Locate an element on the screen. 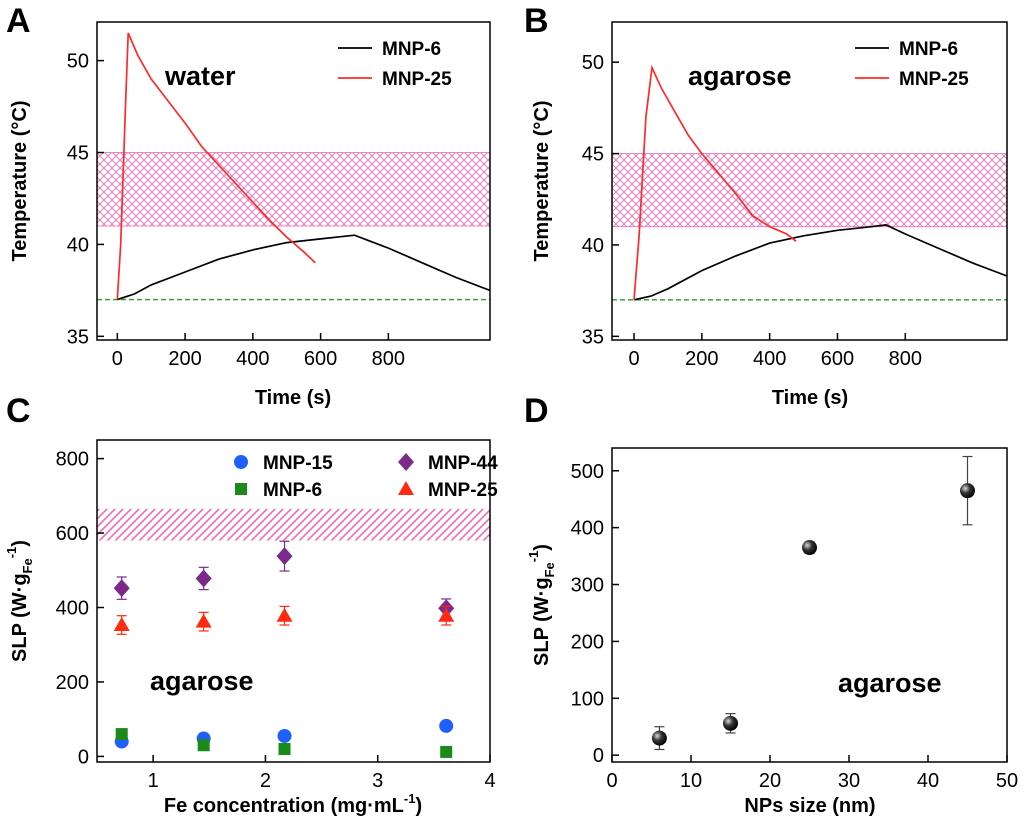 This screenshot has width=1024, height=824. annotation: water is located at coordinates (200, 76).